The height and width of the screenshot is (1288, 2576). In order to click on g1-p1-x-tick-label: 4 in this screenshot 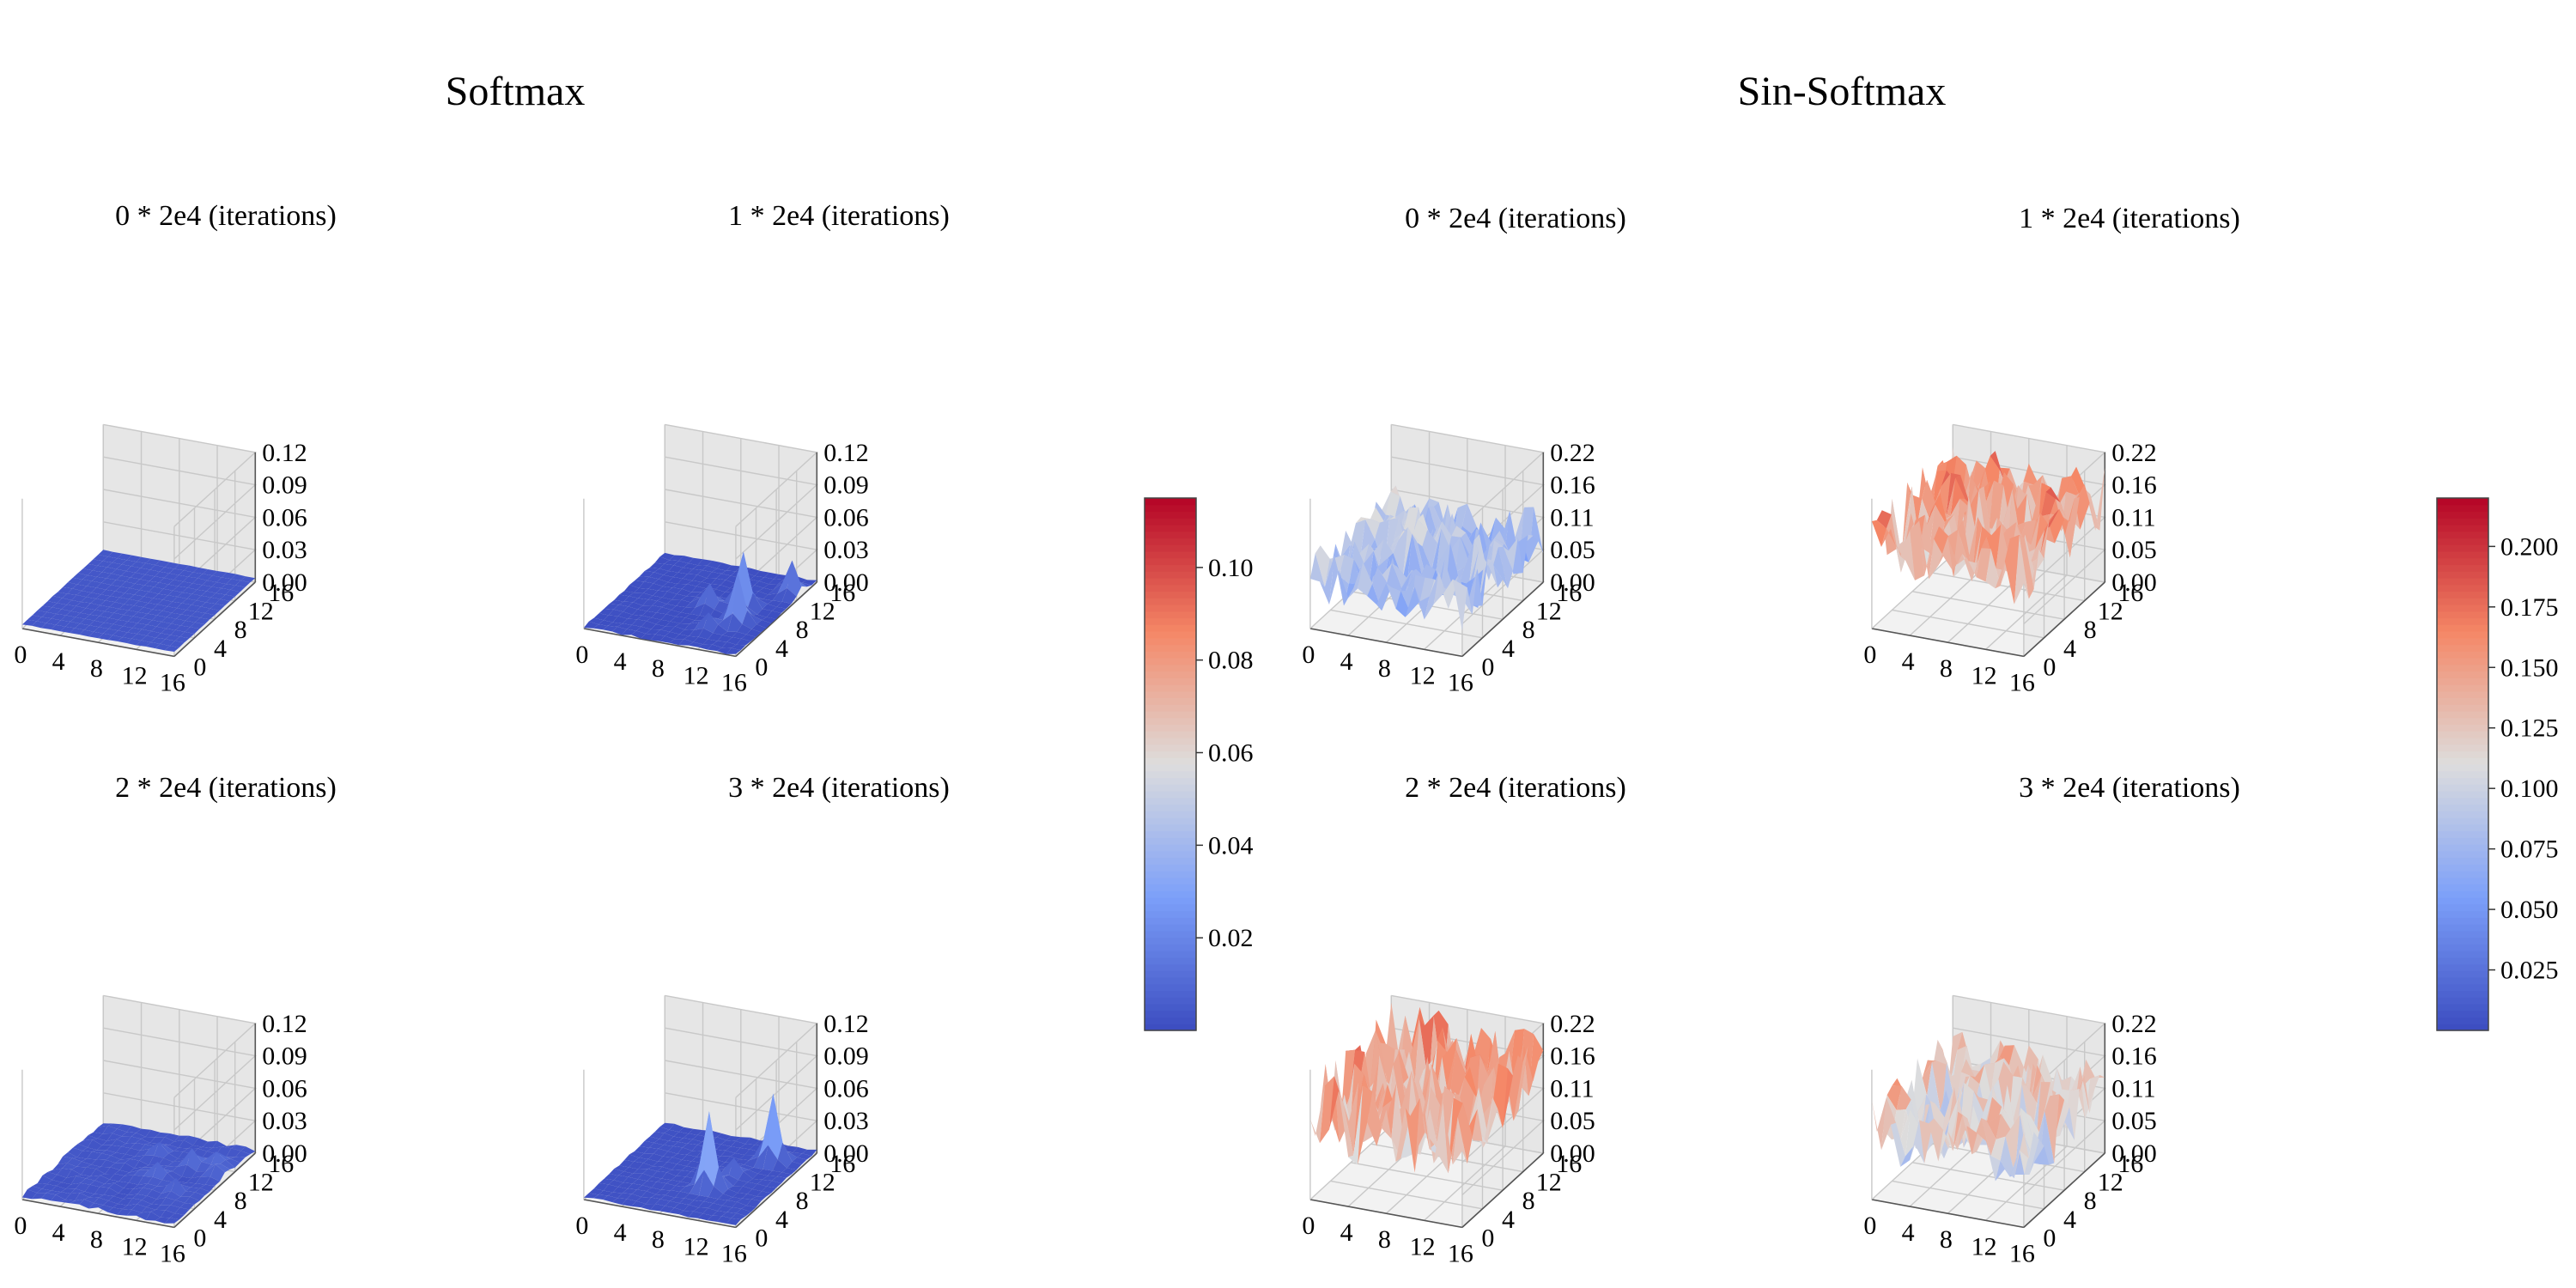, I will do `click(1909, 662)`.